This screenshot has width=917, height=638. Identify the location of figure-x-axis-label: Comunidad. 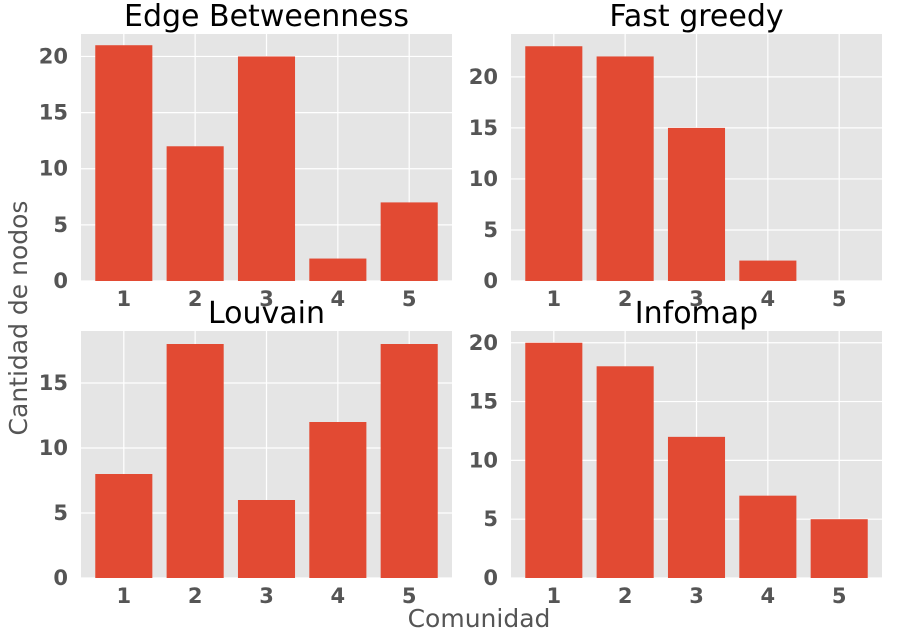
(479, 618).